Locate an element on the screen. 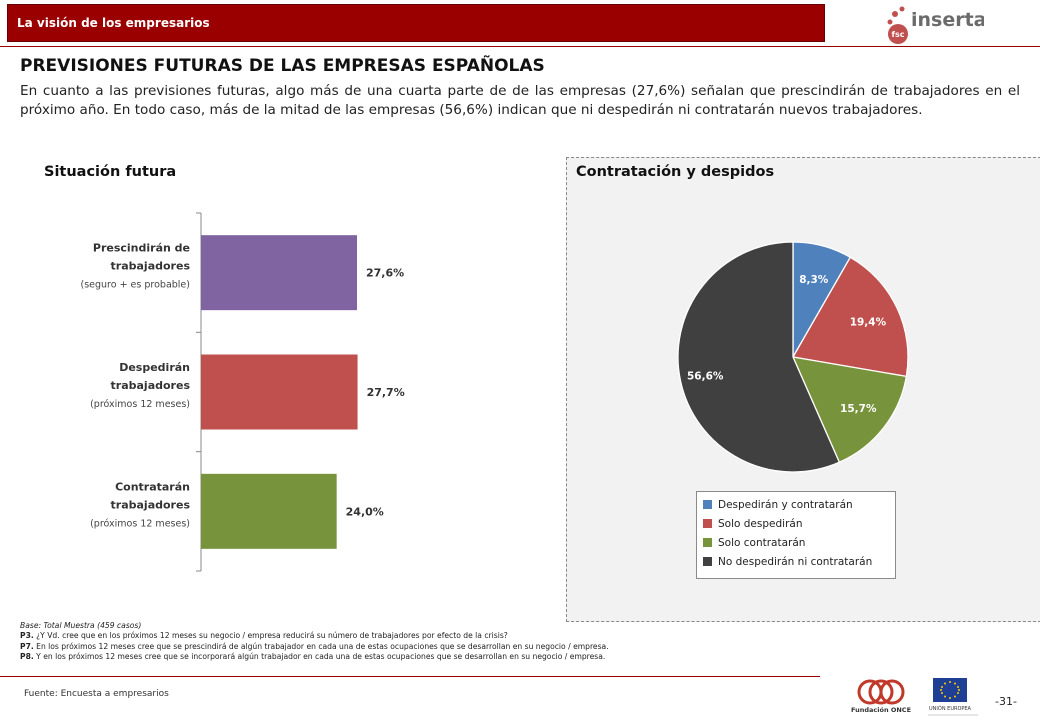 This screenshot has width=1040, height=720. legend-item: Solo contratarán is located at coordinates (799, 542).